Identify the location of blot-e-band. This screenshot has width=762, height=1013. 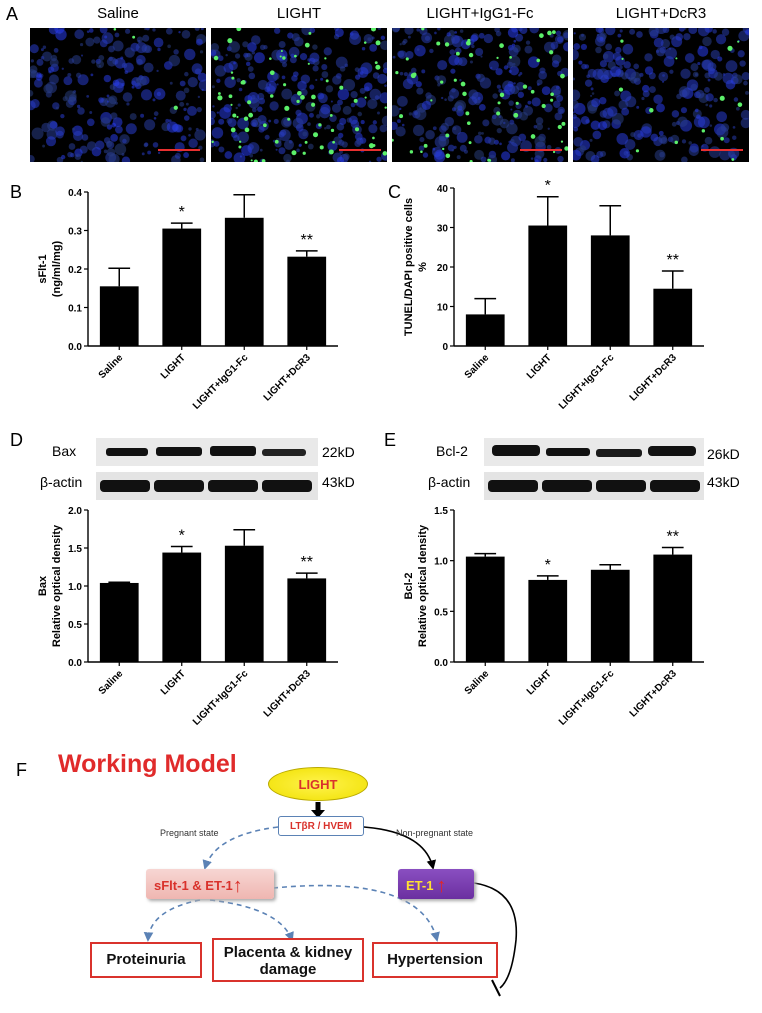
(672, 451).